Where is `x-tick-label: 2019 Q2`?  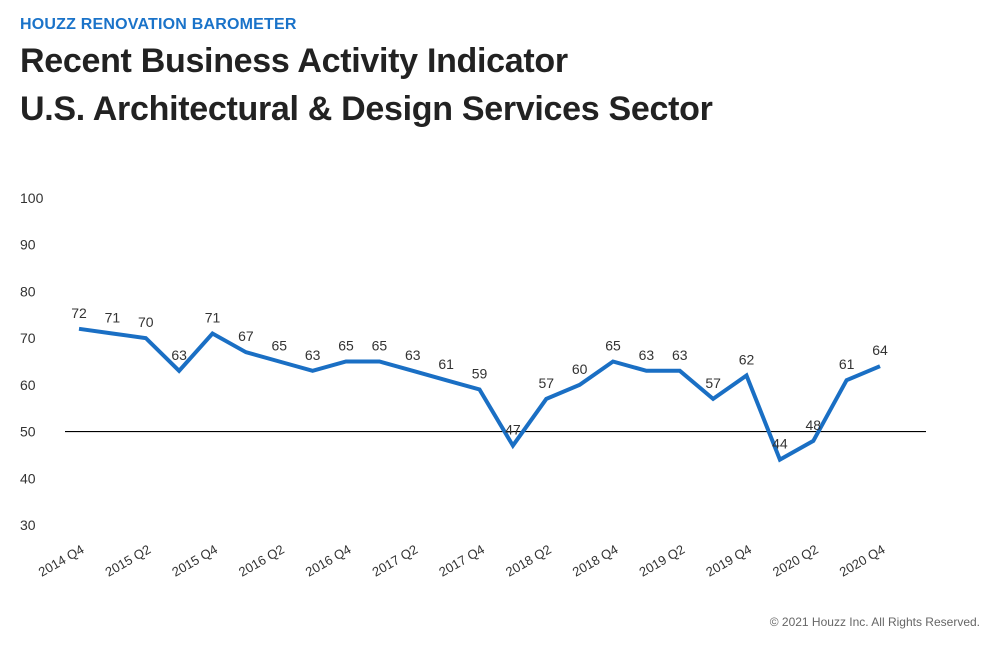
x-tick-label: 2019 Q2 is located at coordinates (662, 561).